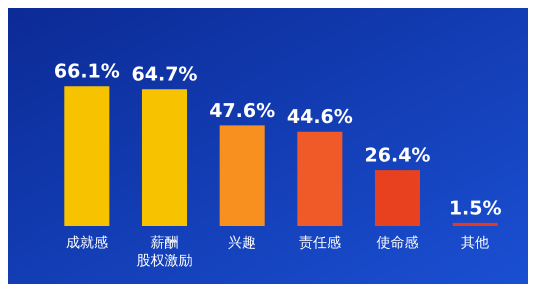 This screenshot has height=292, width=536. I want to click on x-tick-label: 薪酬股权激励, so click(164, 252).